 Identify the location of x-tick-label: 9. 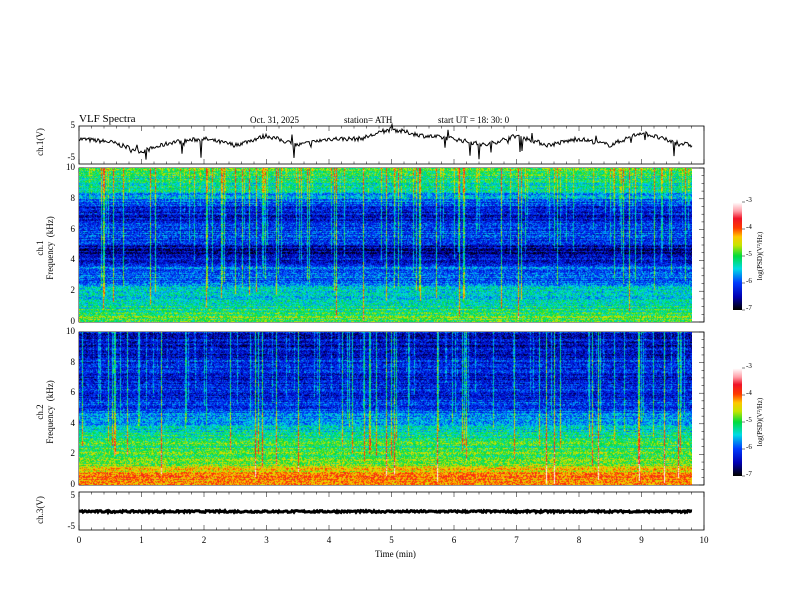
(641, 540).